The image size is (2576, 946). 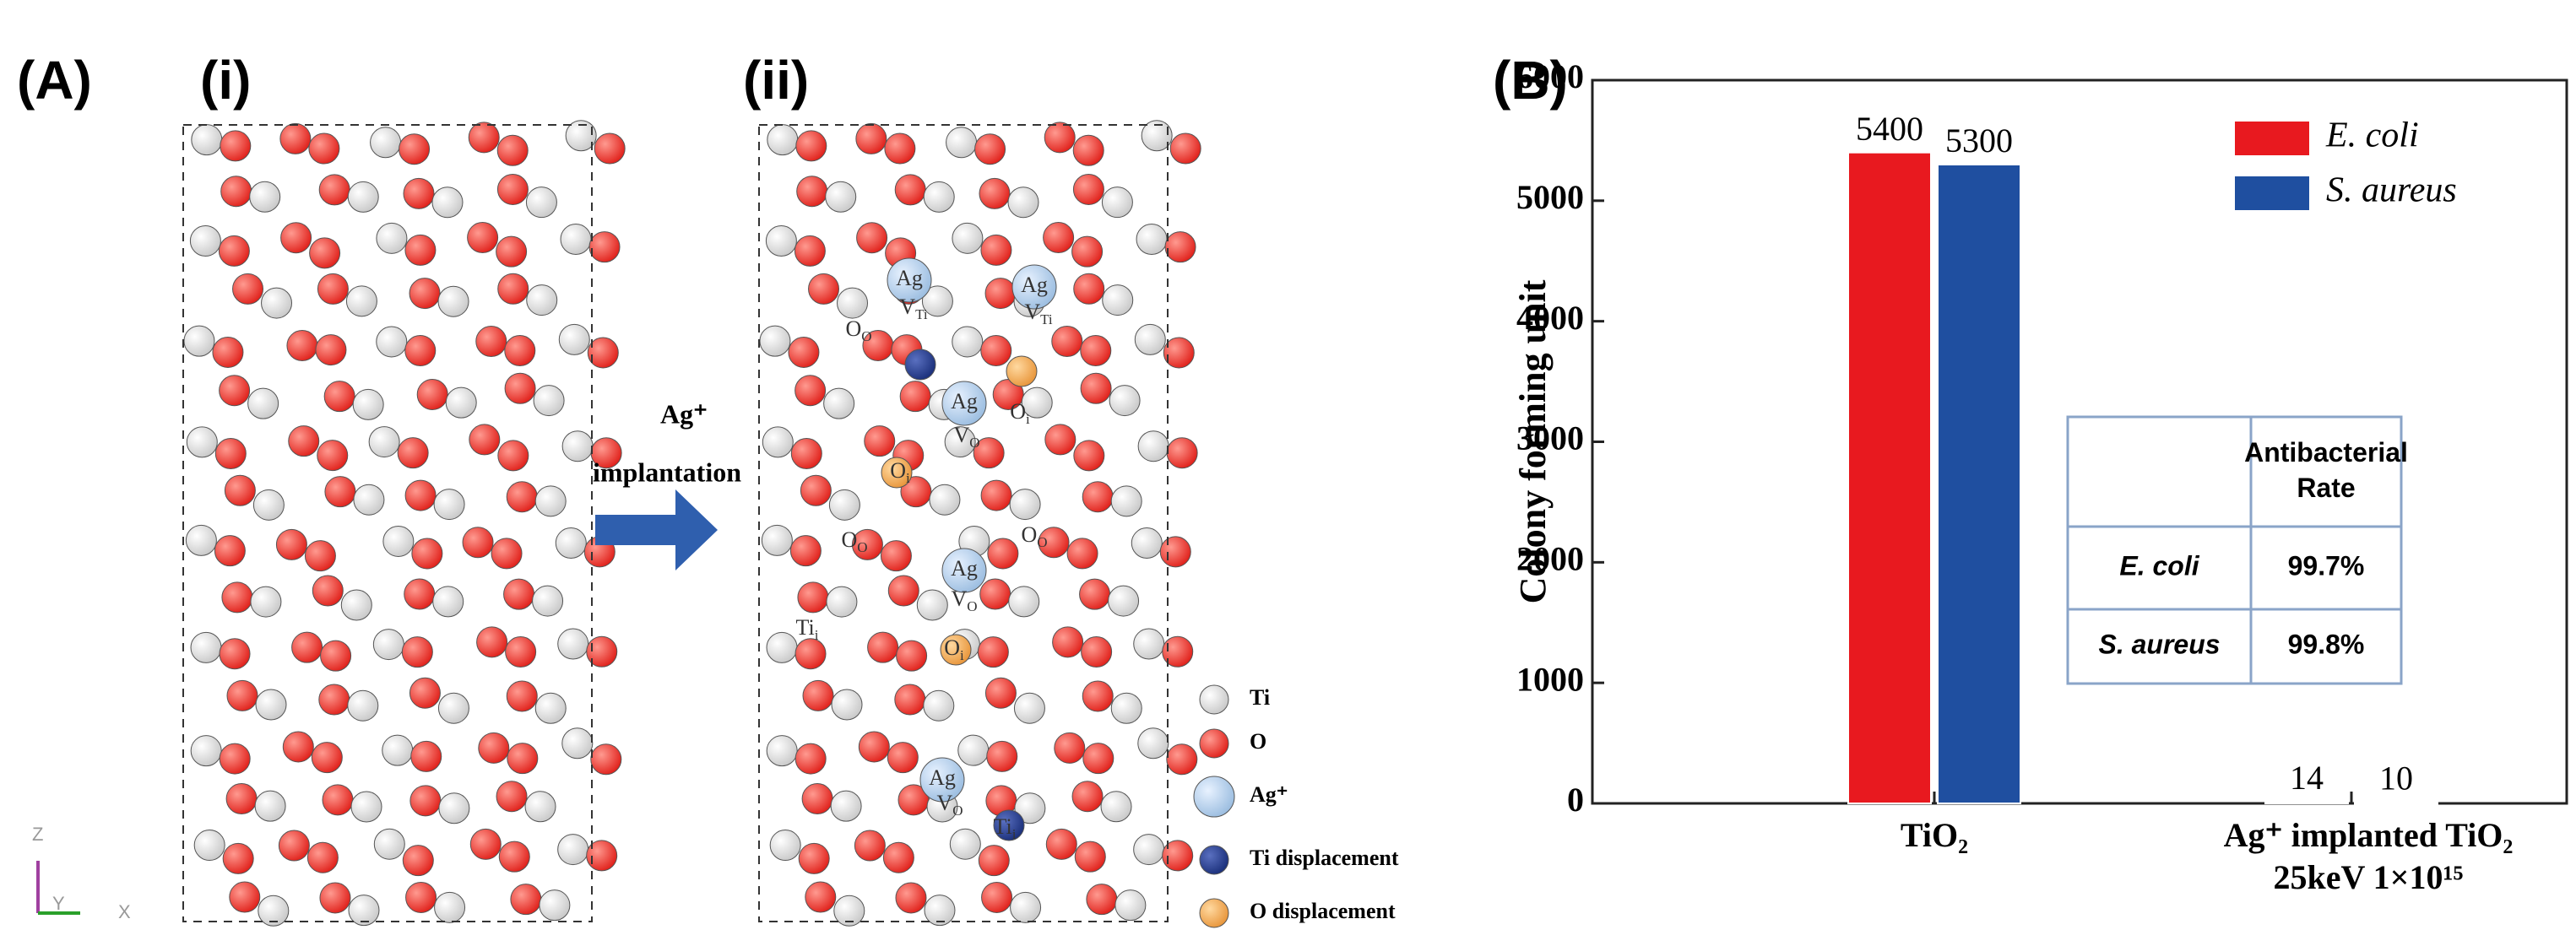 What do you see at coordinates (1323, 911) in the screenshot?
I see `structure-legend-label: O displacement` at bounding box center [1323, 911].